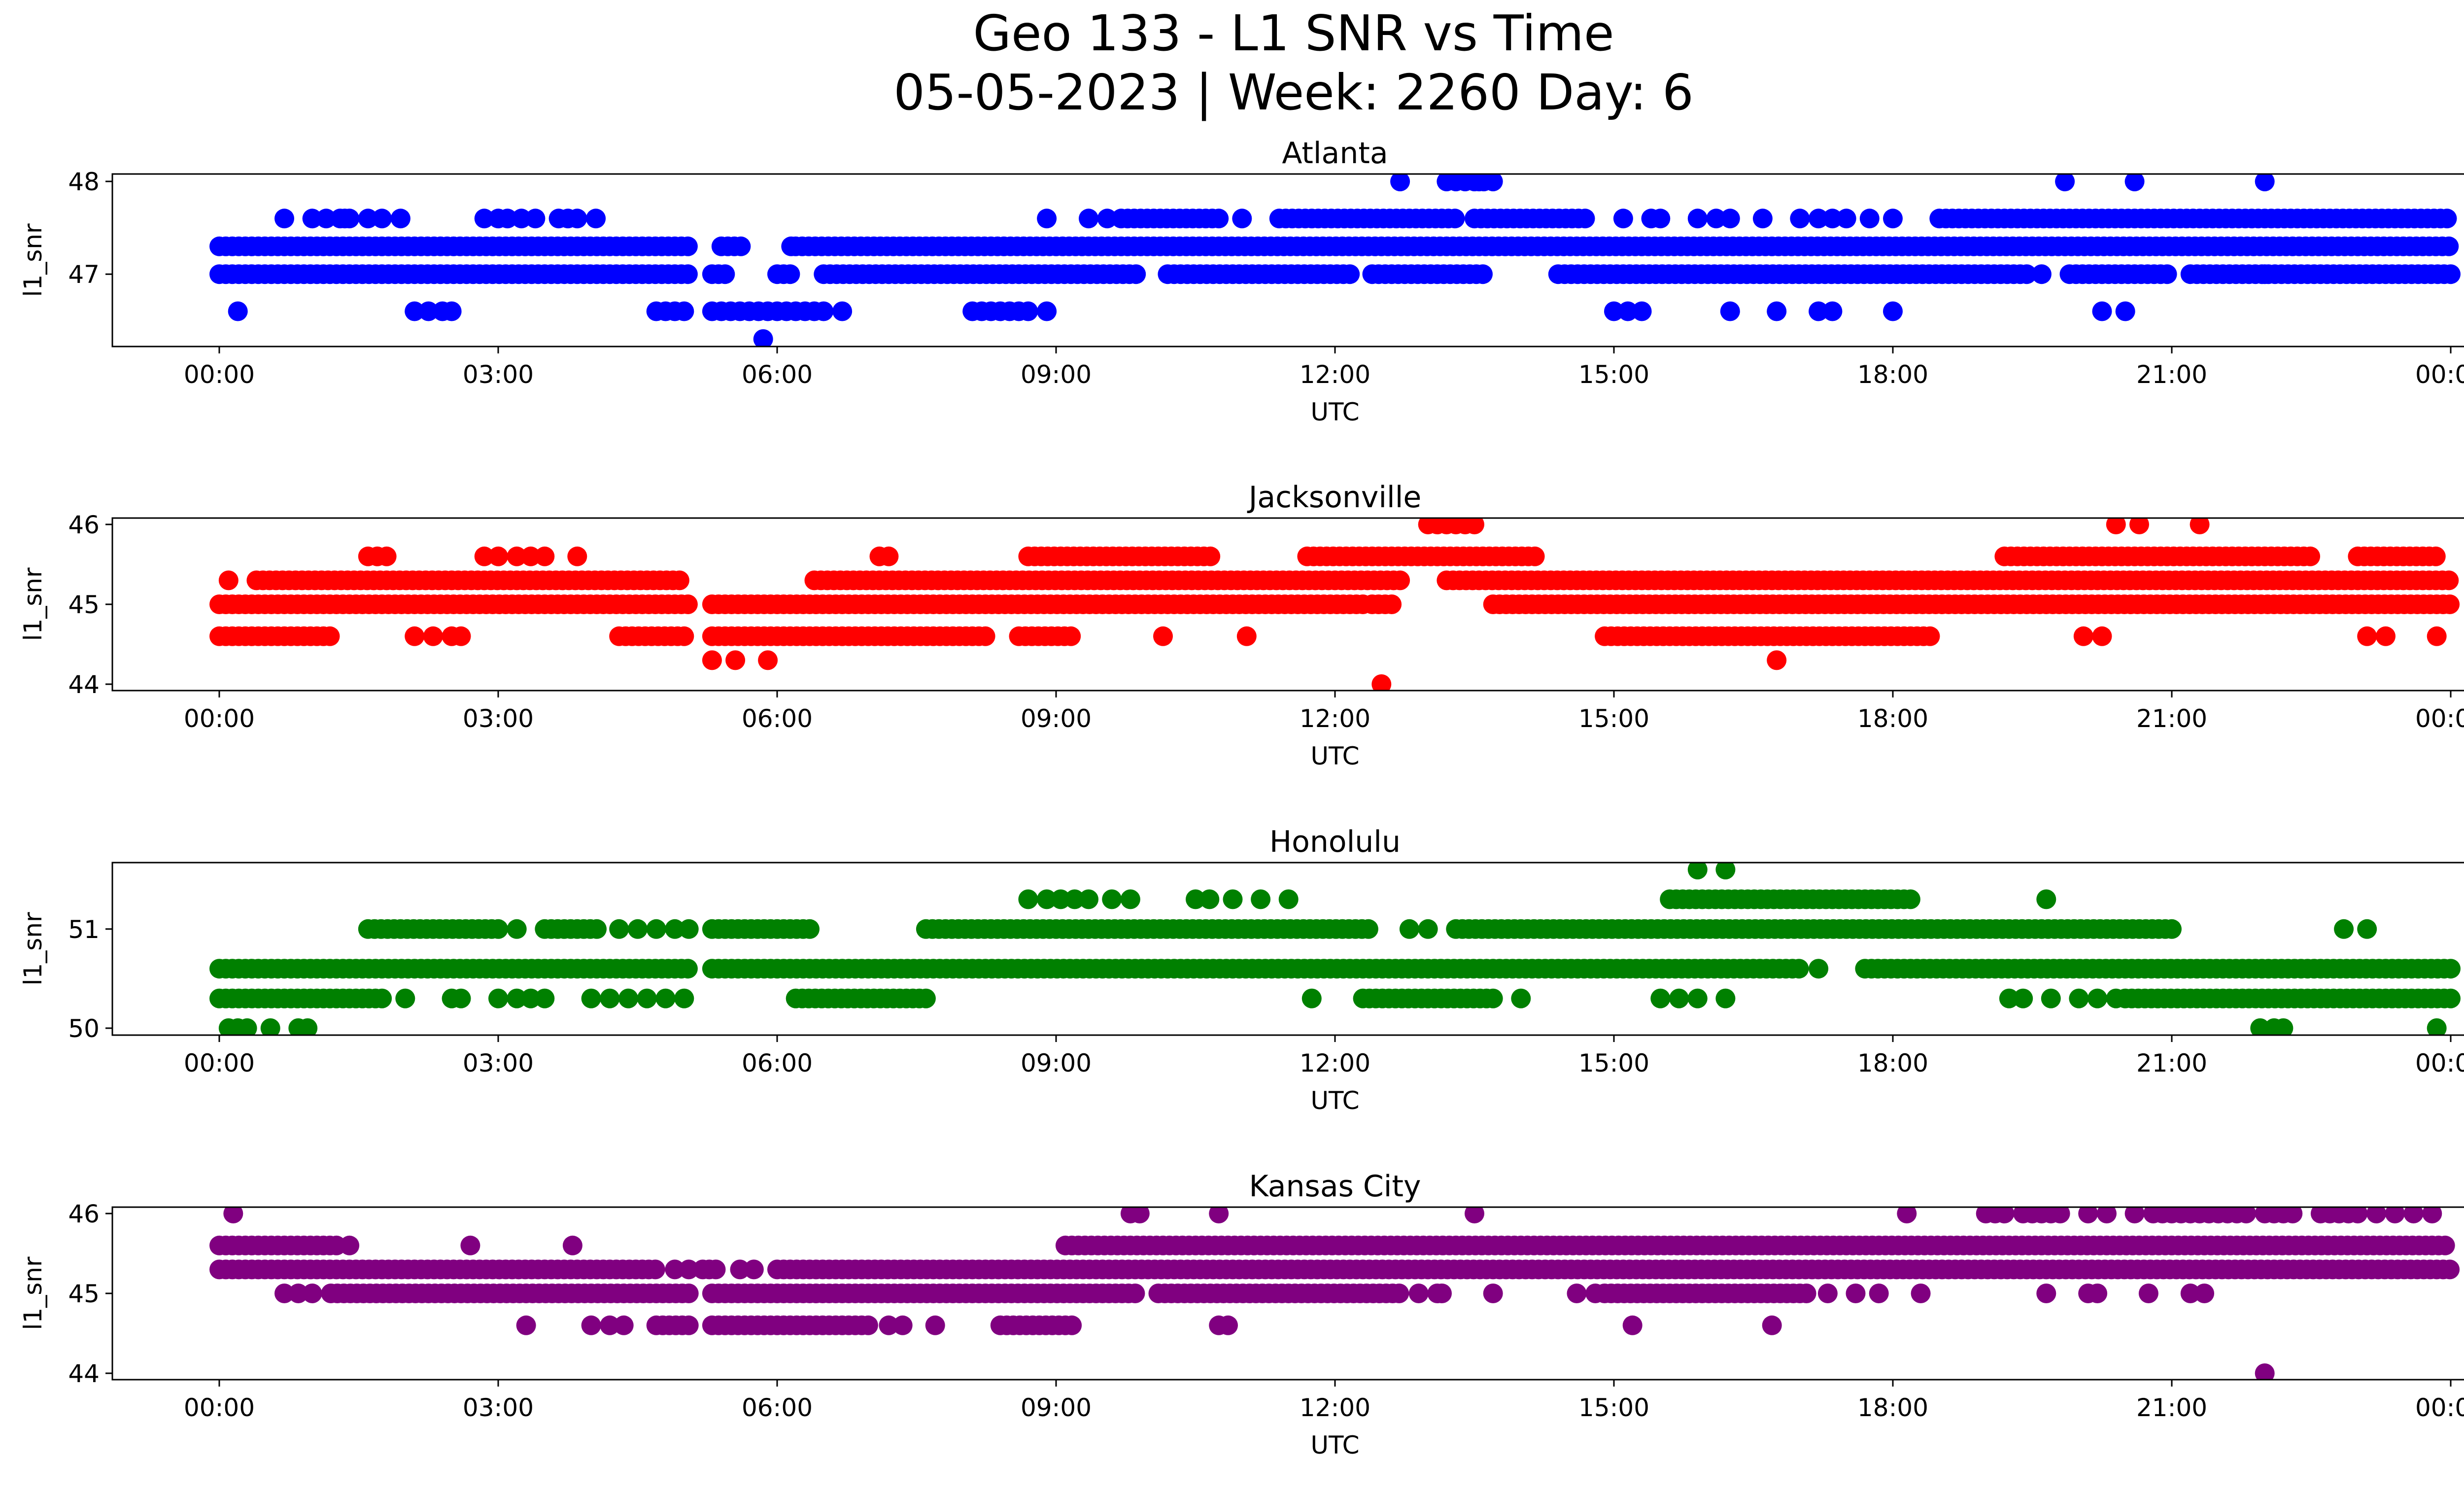 Image resolution: width=2464 pixels, height=1495 pixels. What do you see at coordinates (84, 1294) in the screenshot?
I see `y-tick-label: 45` at bounding box center [84, 1294].